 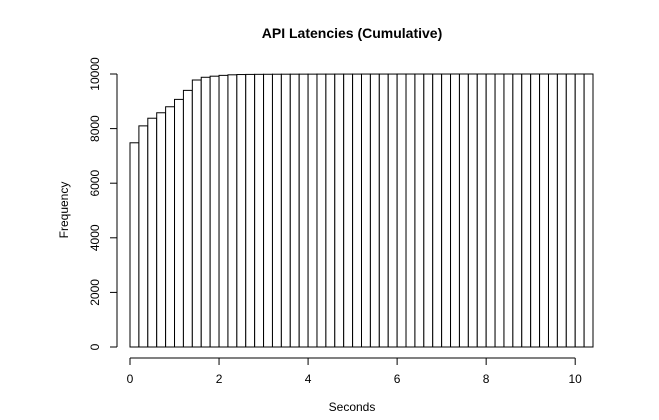 I want to click on y-axis: 0 2000 4000 6000 8000 10000, so click(x=103, y=203).